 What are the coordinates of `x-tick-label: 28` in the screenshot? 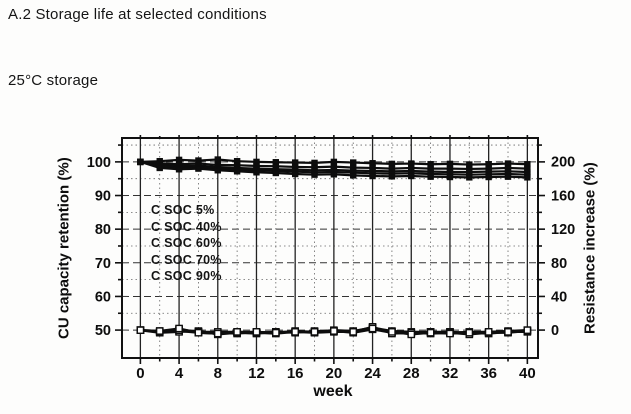 It's located at (411, 373).